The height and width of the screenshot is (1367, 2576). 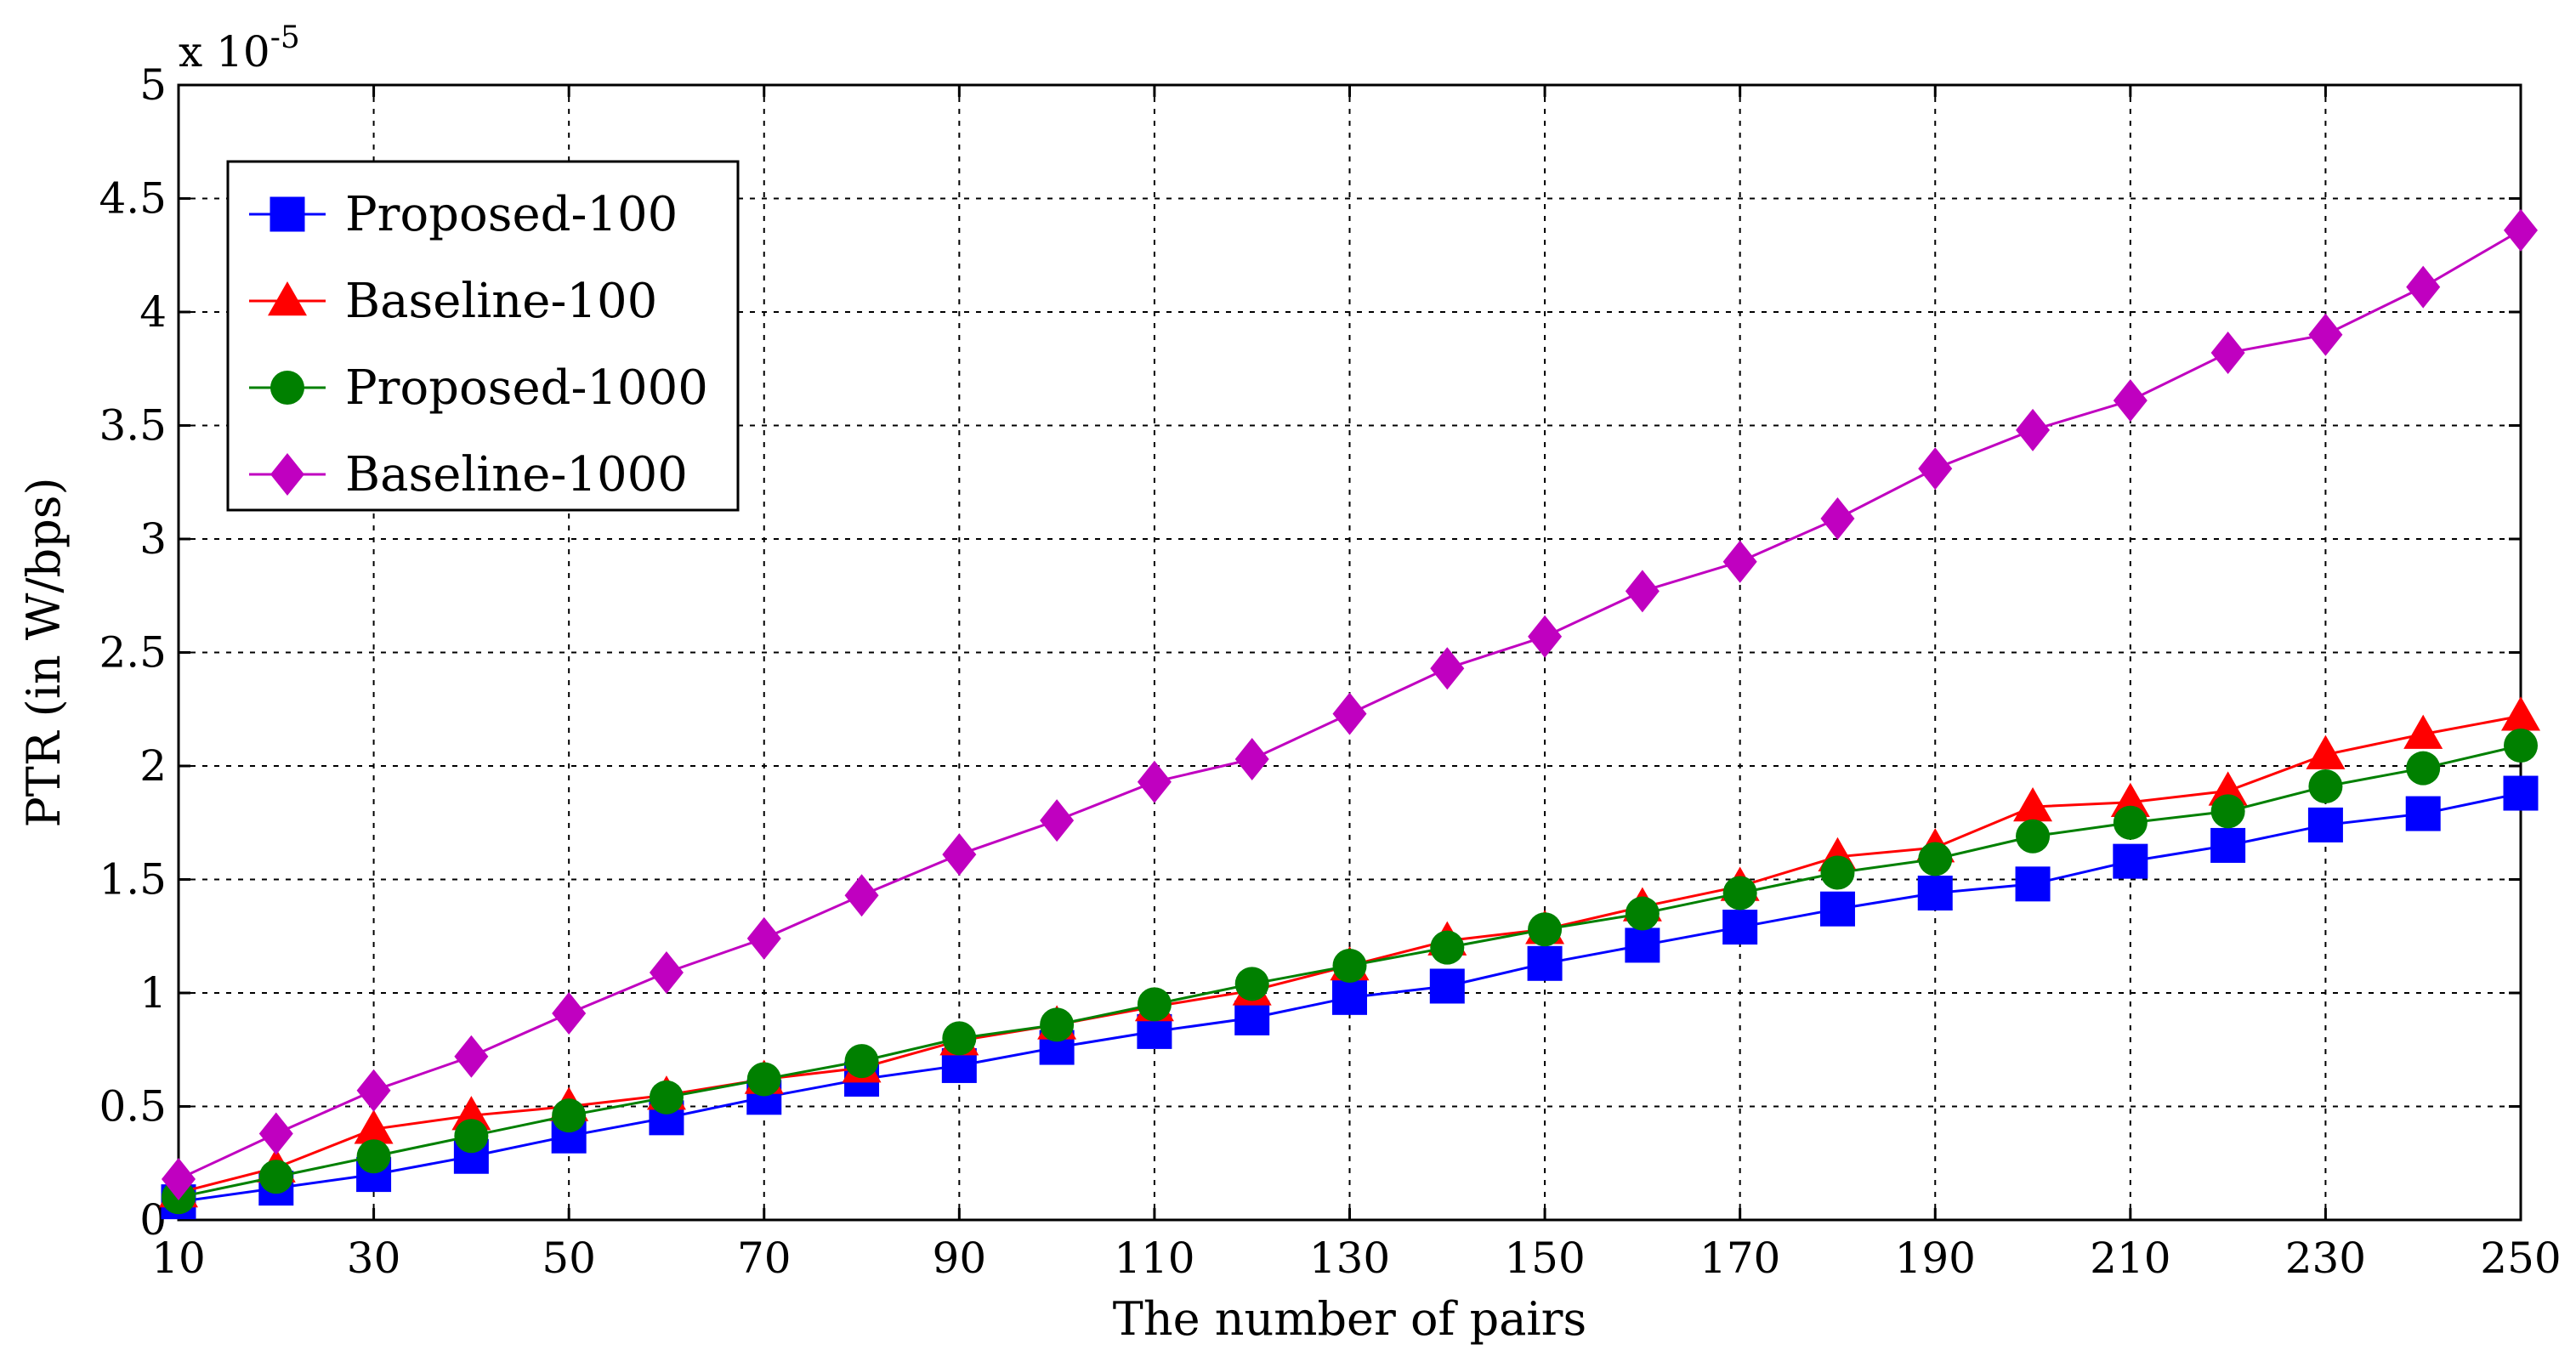 What do you see at coordinates (153, 85) in the screenshot?
I see `y-tick-label: 5` at bounding box center [153, 85].